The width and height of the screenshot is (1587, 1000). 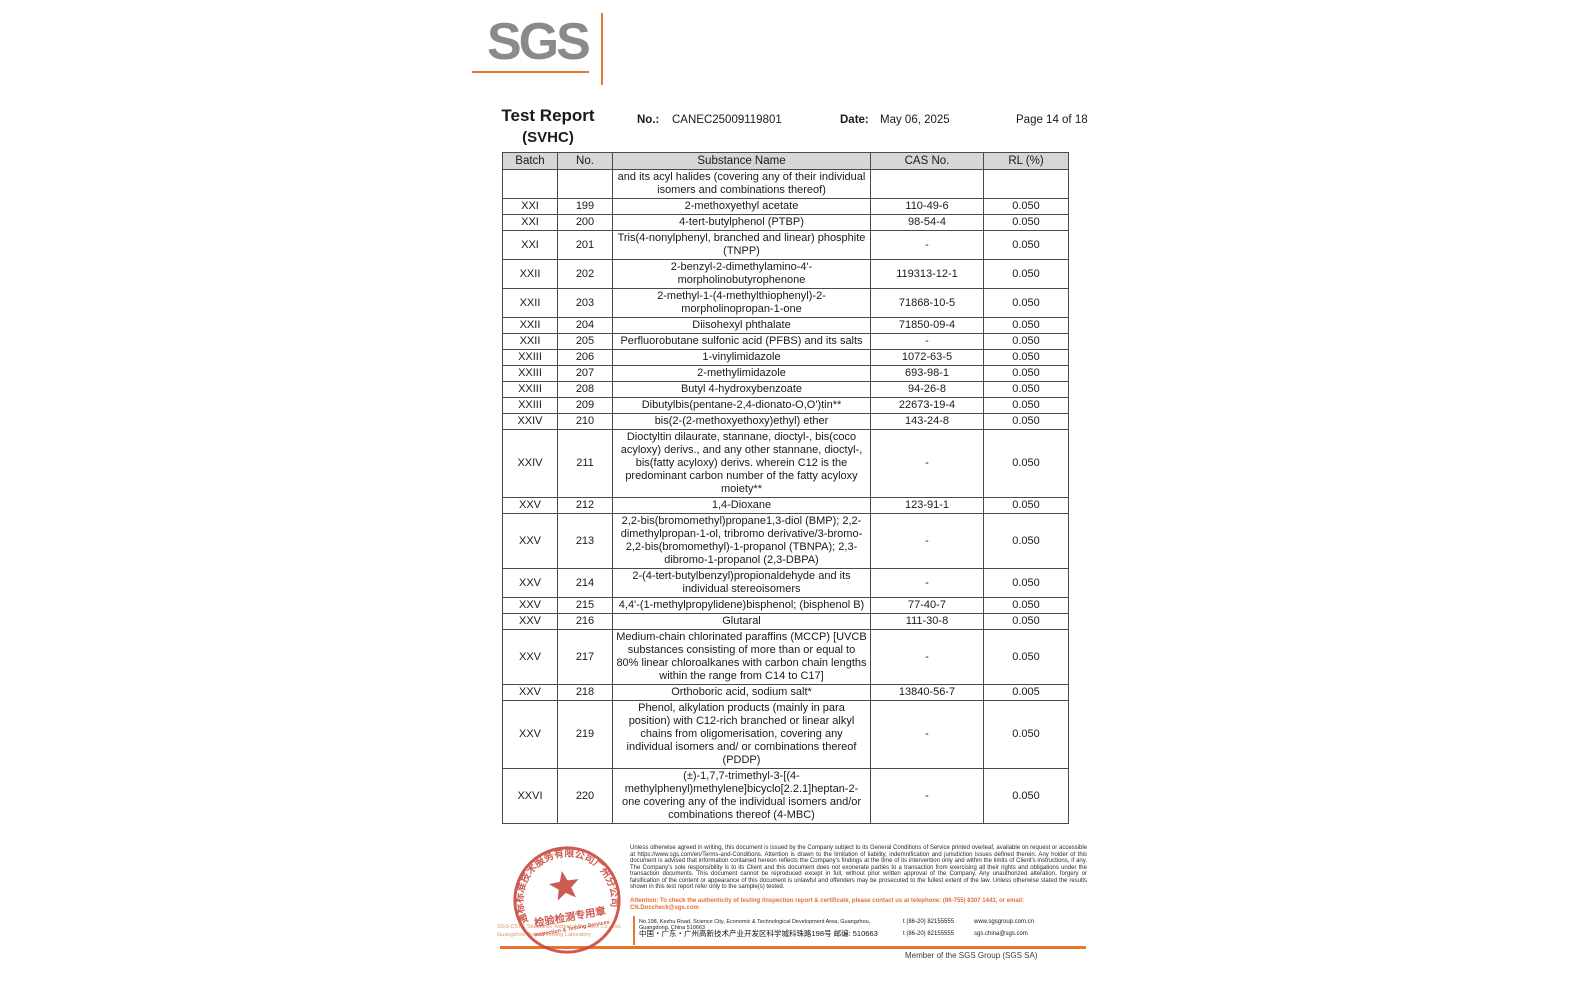 I want to click on column-header-substance: Substance Name, so click(x=741, y=161).